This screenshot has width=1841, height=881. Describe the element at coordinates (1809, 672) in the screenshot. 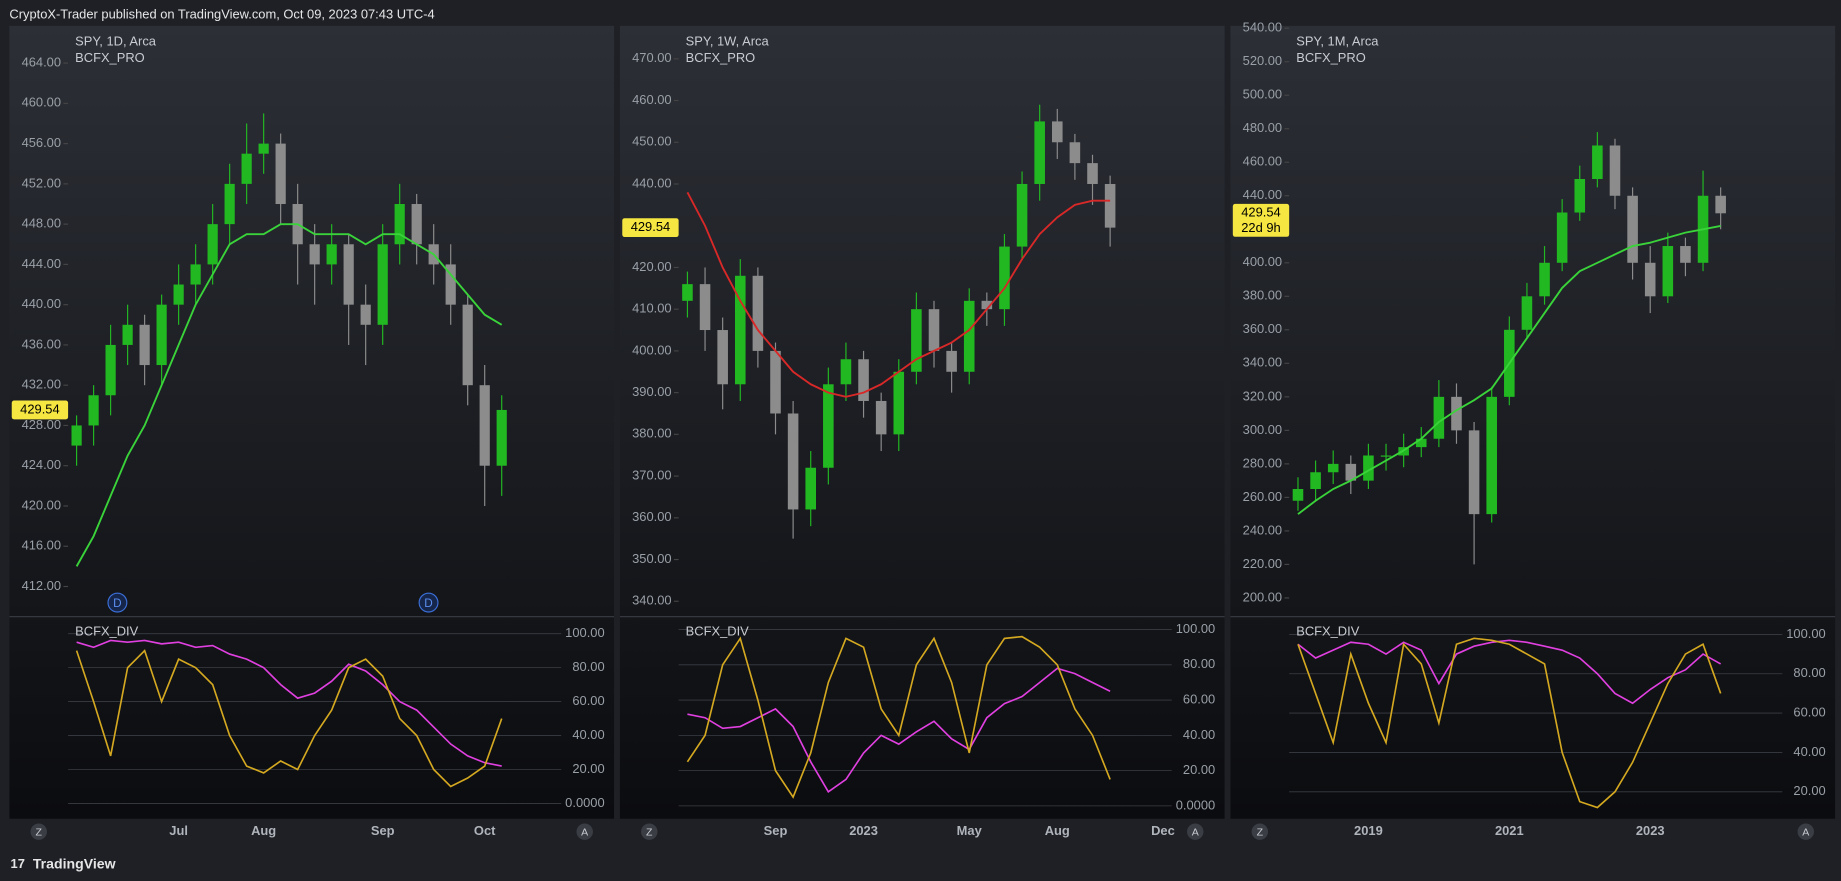

I see `osc-tick-label: 80.00` at that location.